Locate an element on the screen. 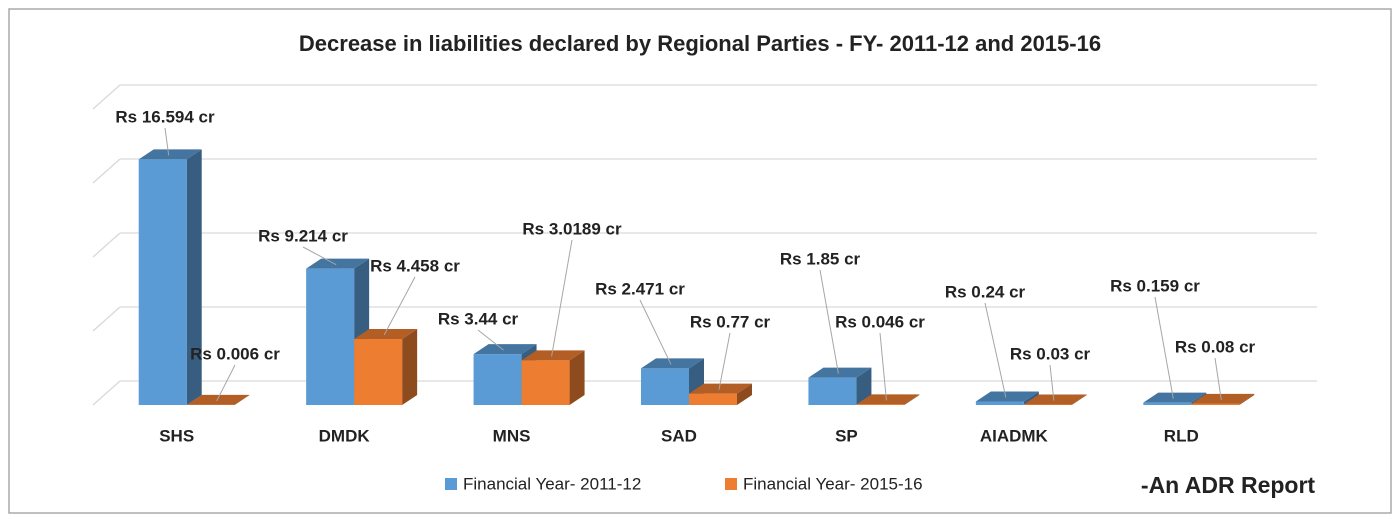 The height and width of the screenshot is (521, 1400). value-label: Rs 0.006 cr is located at coordinates (235, 353).